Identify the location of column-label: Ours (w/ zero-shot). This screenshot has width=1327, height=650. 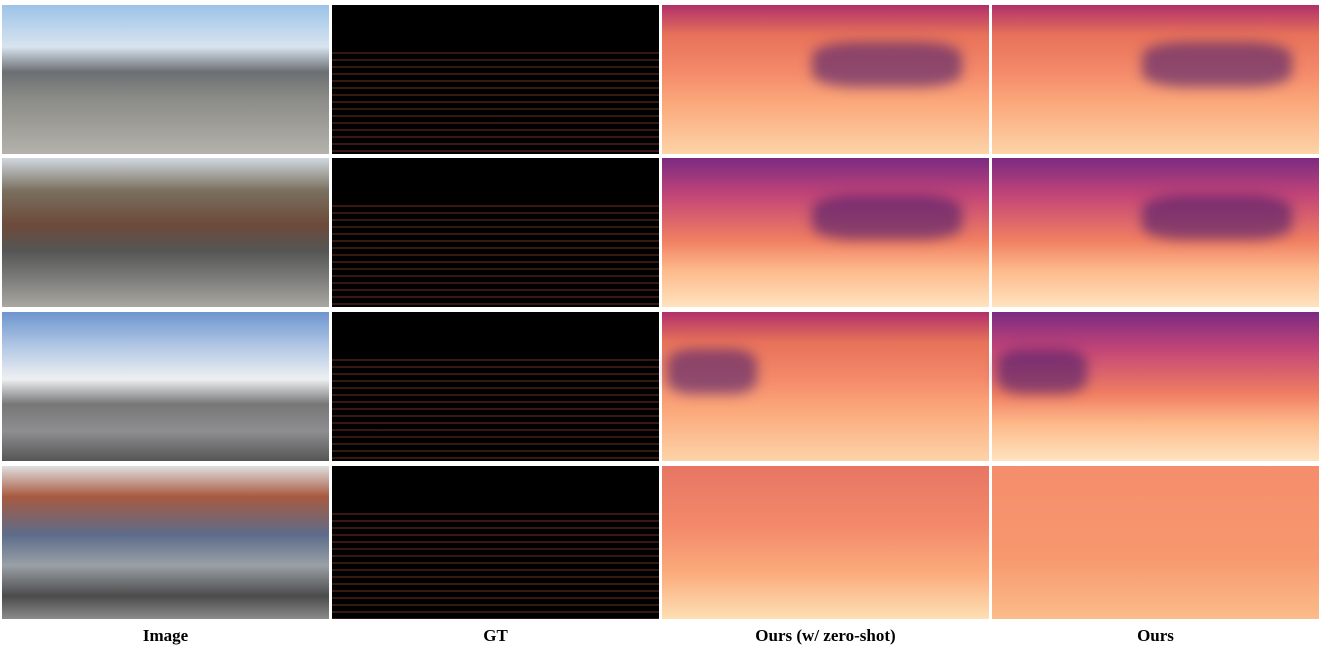
(825, 635).